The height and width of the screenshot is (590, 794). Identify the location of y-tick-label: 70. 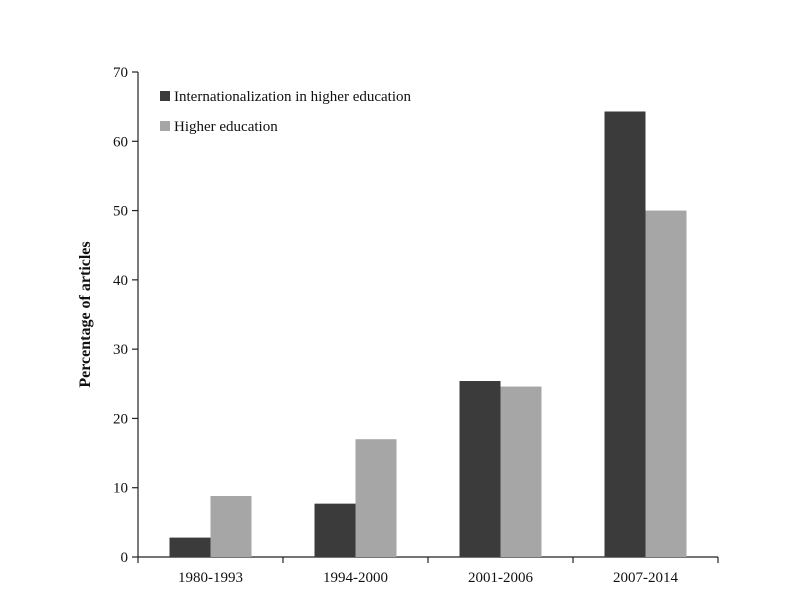
(120, 73).